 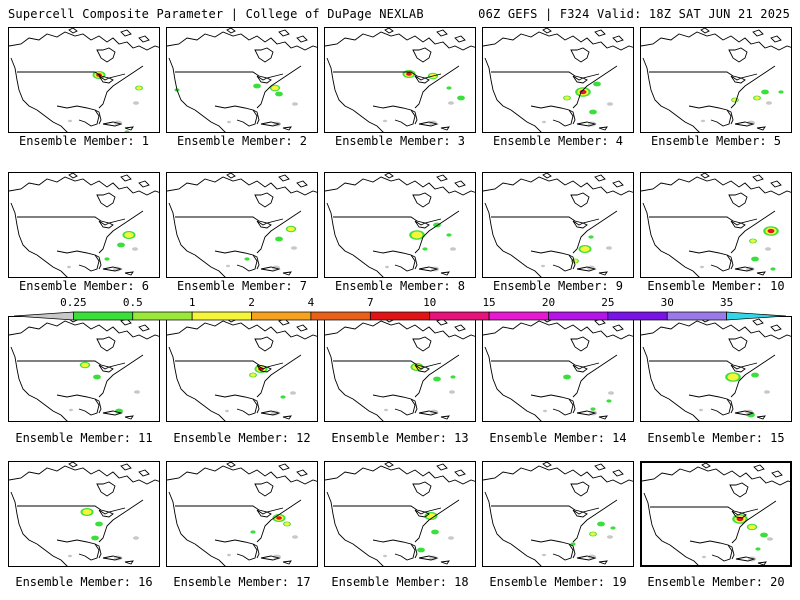 I want to click on colorbar-tick-label: 35, so click(x=726, y=302).